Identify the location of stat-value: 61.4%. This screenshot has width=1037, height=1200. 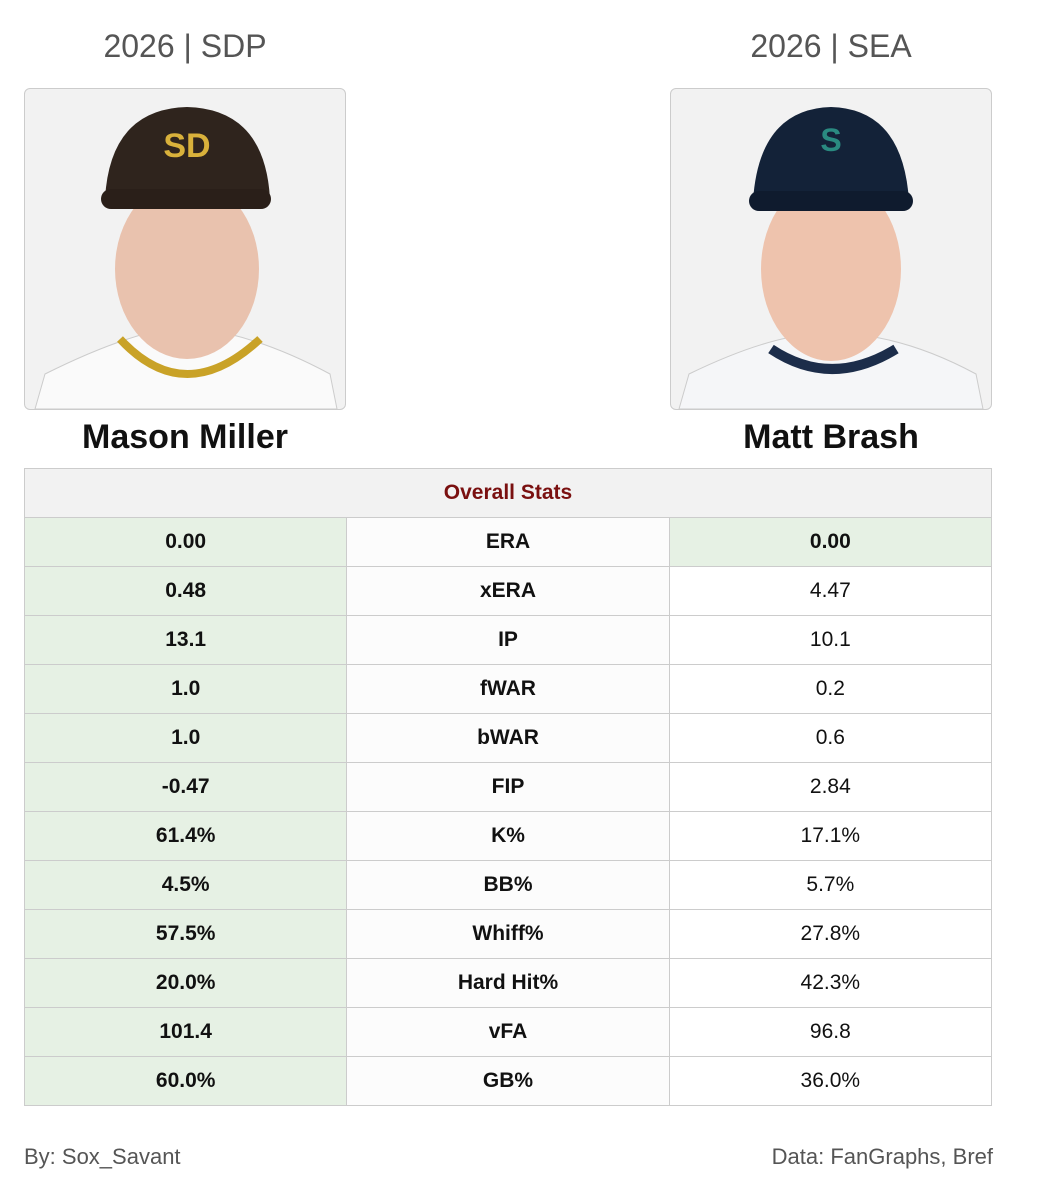
(185, 836).